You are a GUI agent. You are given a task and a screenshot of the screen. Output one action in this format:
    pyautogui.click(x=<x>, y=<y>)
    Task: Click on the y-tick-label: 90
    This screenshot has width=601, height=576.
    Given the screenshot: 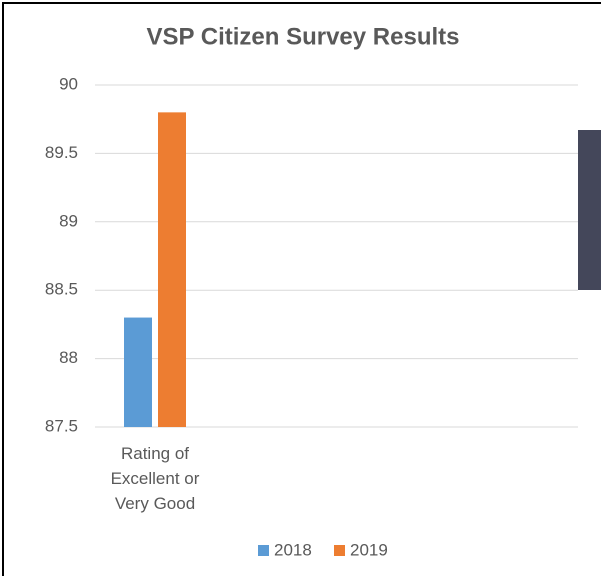 What is the action you would take?
    pyautogui.click(x=68, y=83)
    